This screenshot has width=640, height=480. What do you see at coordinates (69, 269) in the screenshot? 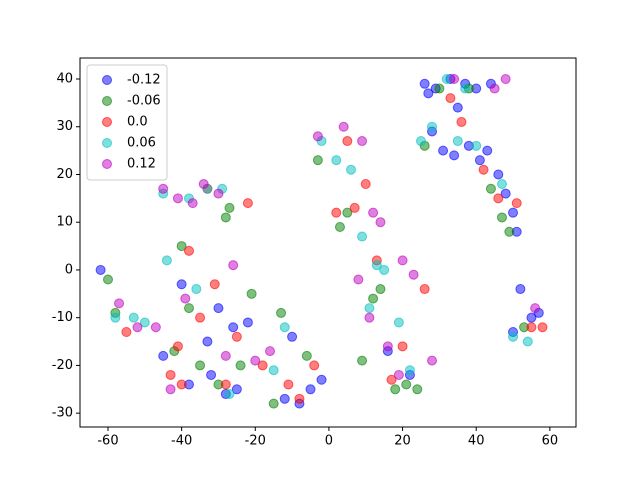
I see `y-tick-label: 0` at bounding box center [69, 269].